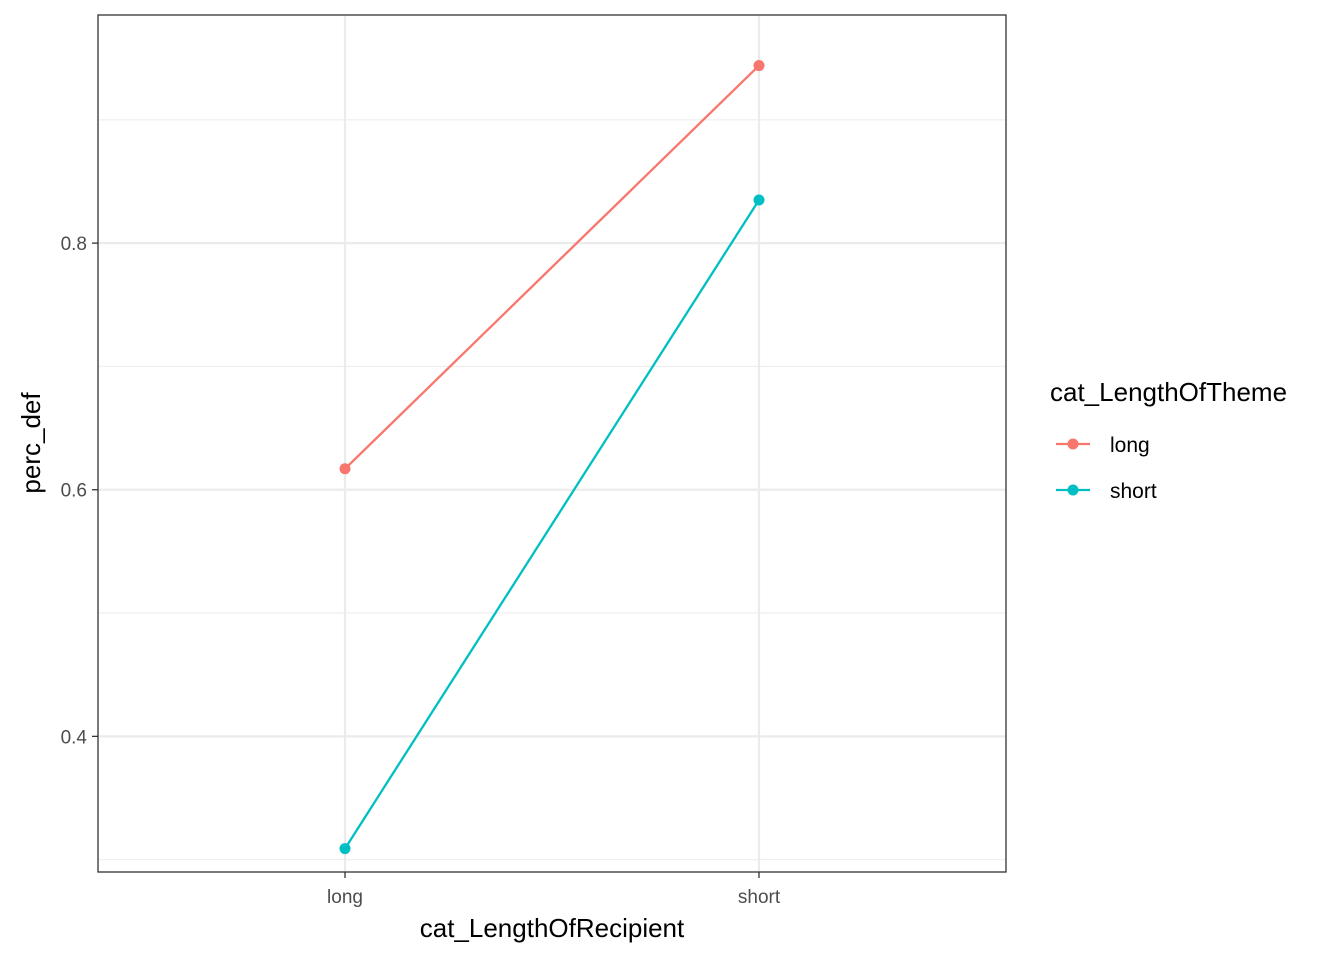 This screenshot has height=960, width=1344. Describe the element at coordinates (74, 491) in the screenshot. I see `y-tick-label: 0.6` at that location.